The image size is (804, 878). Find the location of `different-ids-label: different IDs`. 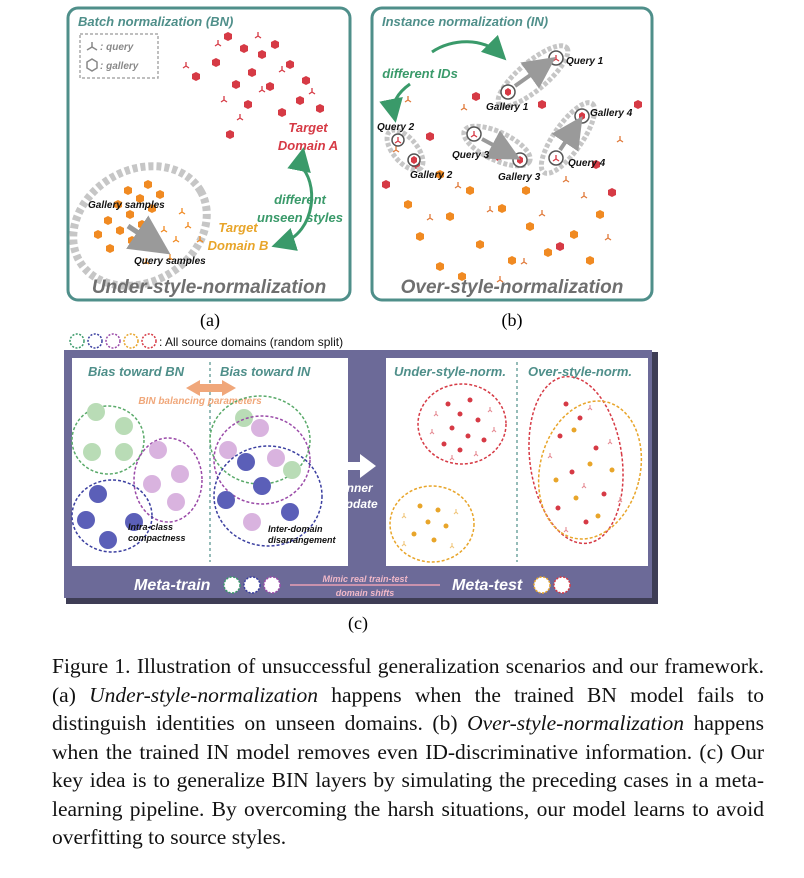

different-ids-label: different IDs is located at coordinates (420, 73).